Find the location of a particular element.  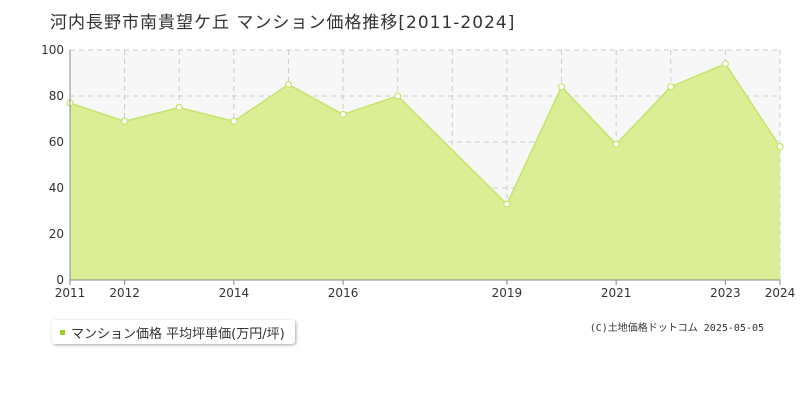

x-tick-label: 2016 is located at coordinates (343, 293).